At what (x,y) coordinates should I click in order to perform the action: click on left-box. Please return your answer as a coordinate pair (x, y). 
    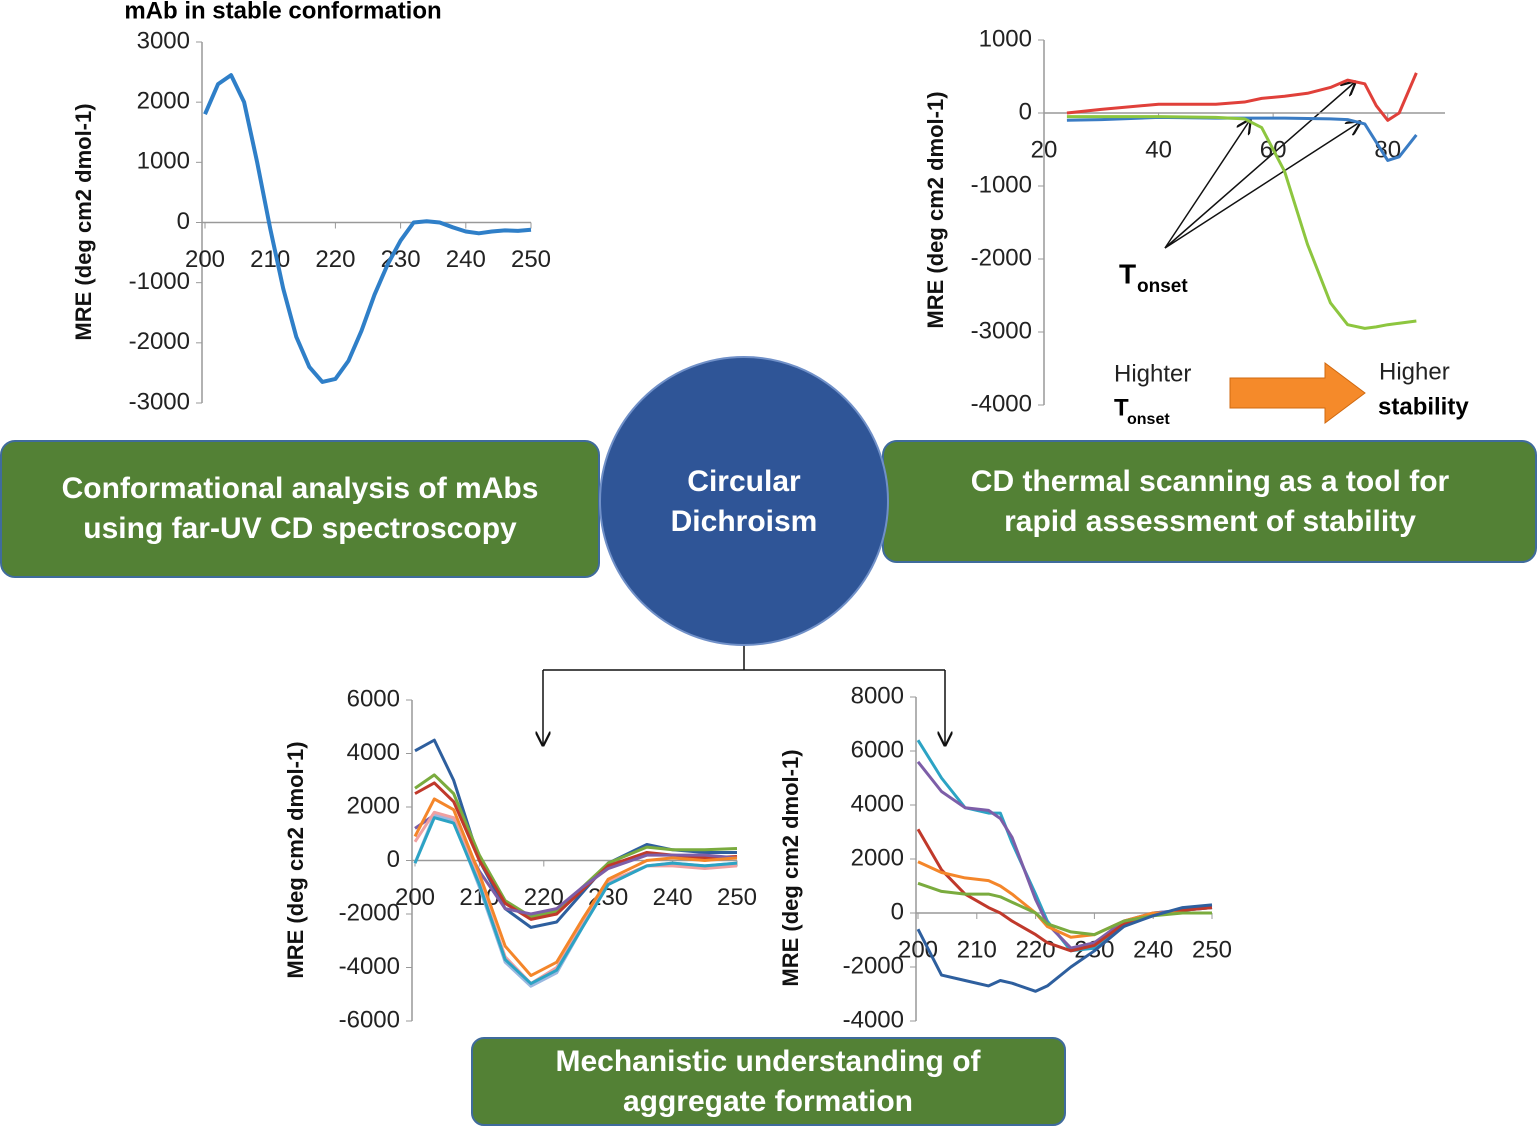
    Looking at the image, I should click on (300, 509).